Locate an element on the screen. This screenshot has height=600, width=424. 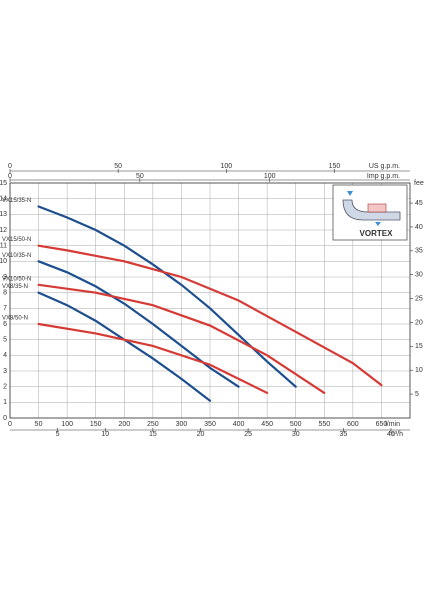
x2-axis-tick-label: 35 is located at coordinates (343, 434).